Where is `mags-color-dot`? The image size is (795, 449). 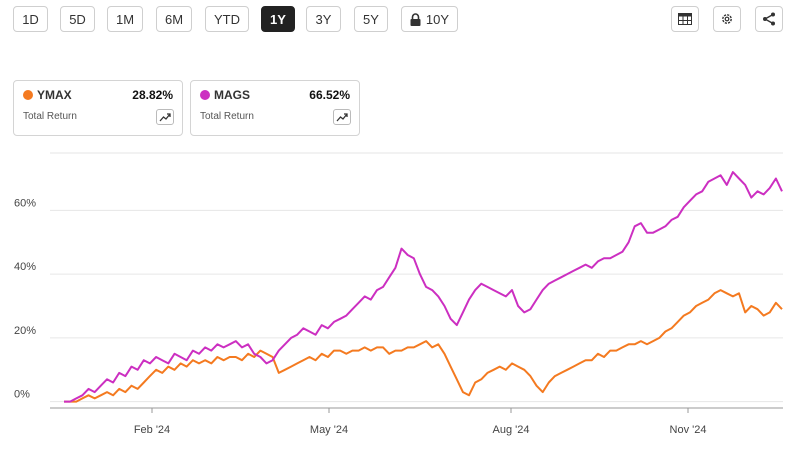 mags-color-dot is located at coordinates (205, 95).